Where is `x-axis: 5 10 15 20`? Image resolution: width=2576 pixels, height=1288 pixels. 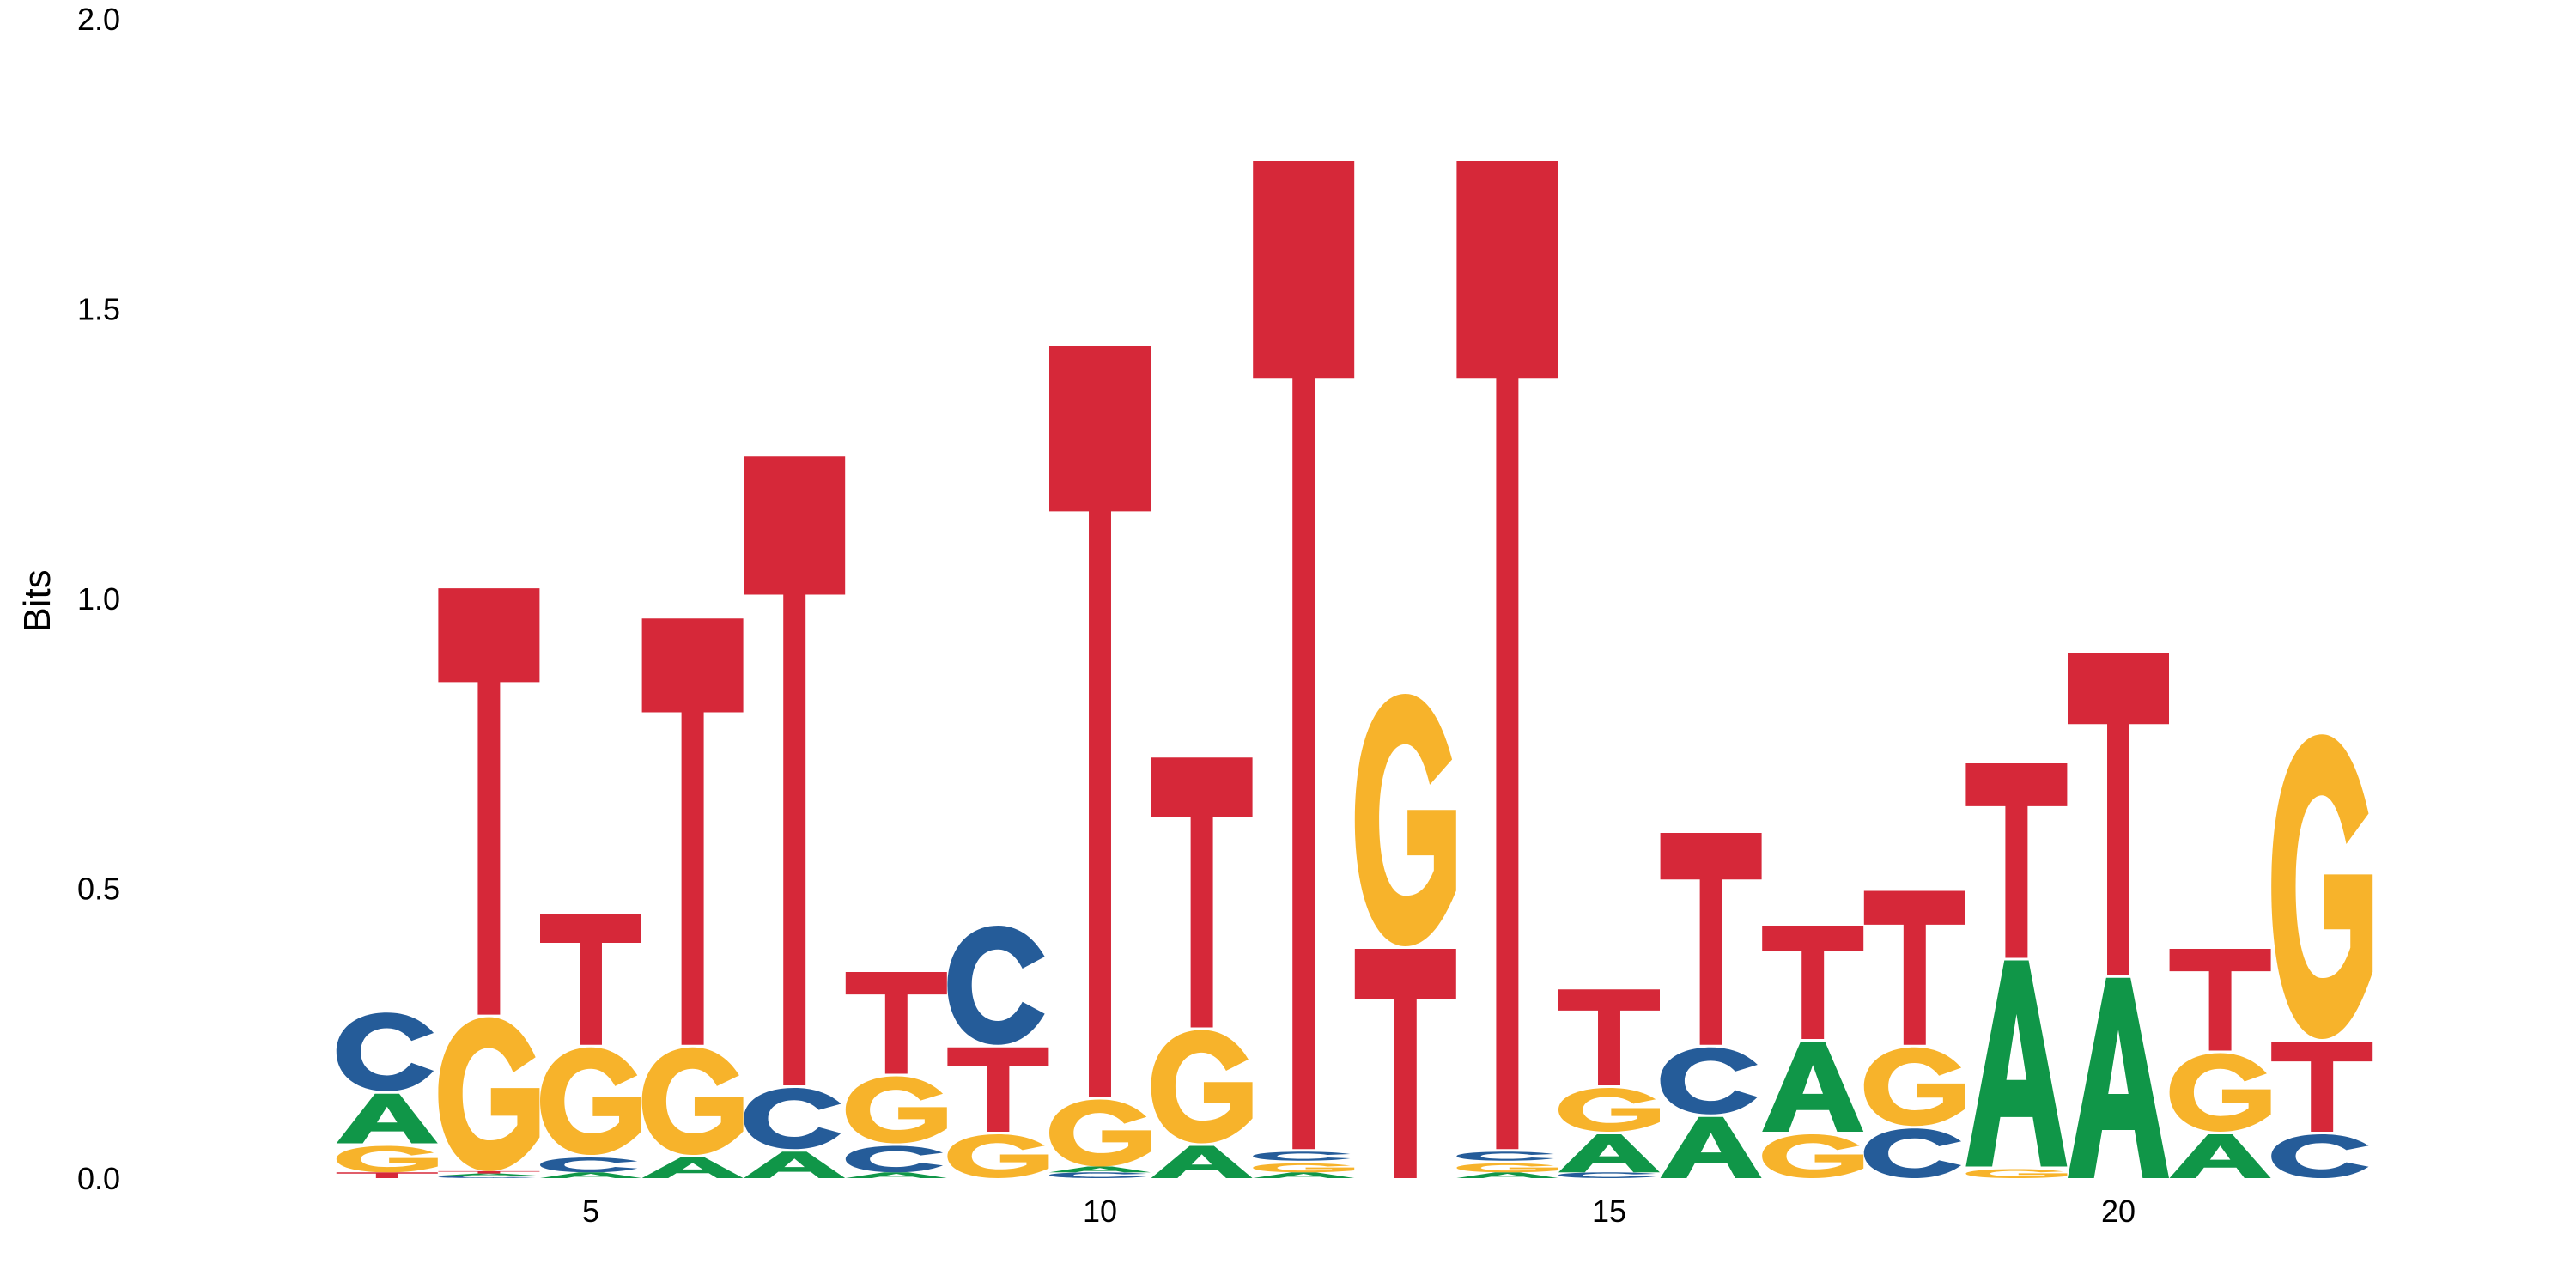
x-axis: 5 10 15 20 is located at coordinates (1359, 1211).